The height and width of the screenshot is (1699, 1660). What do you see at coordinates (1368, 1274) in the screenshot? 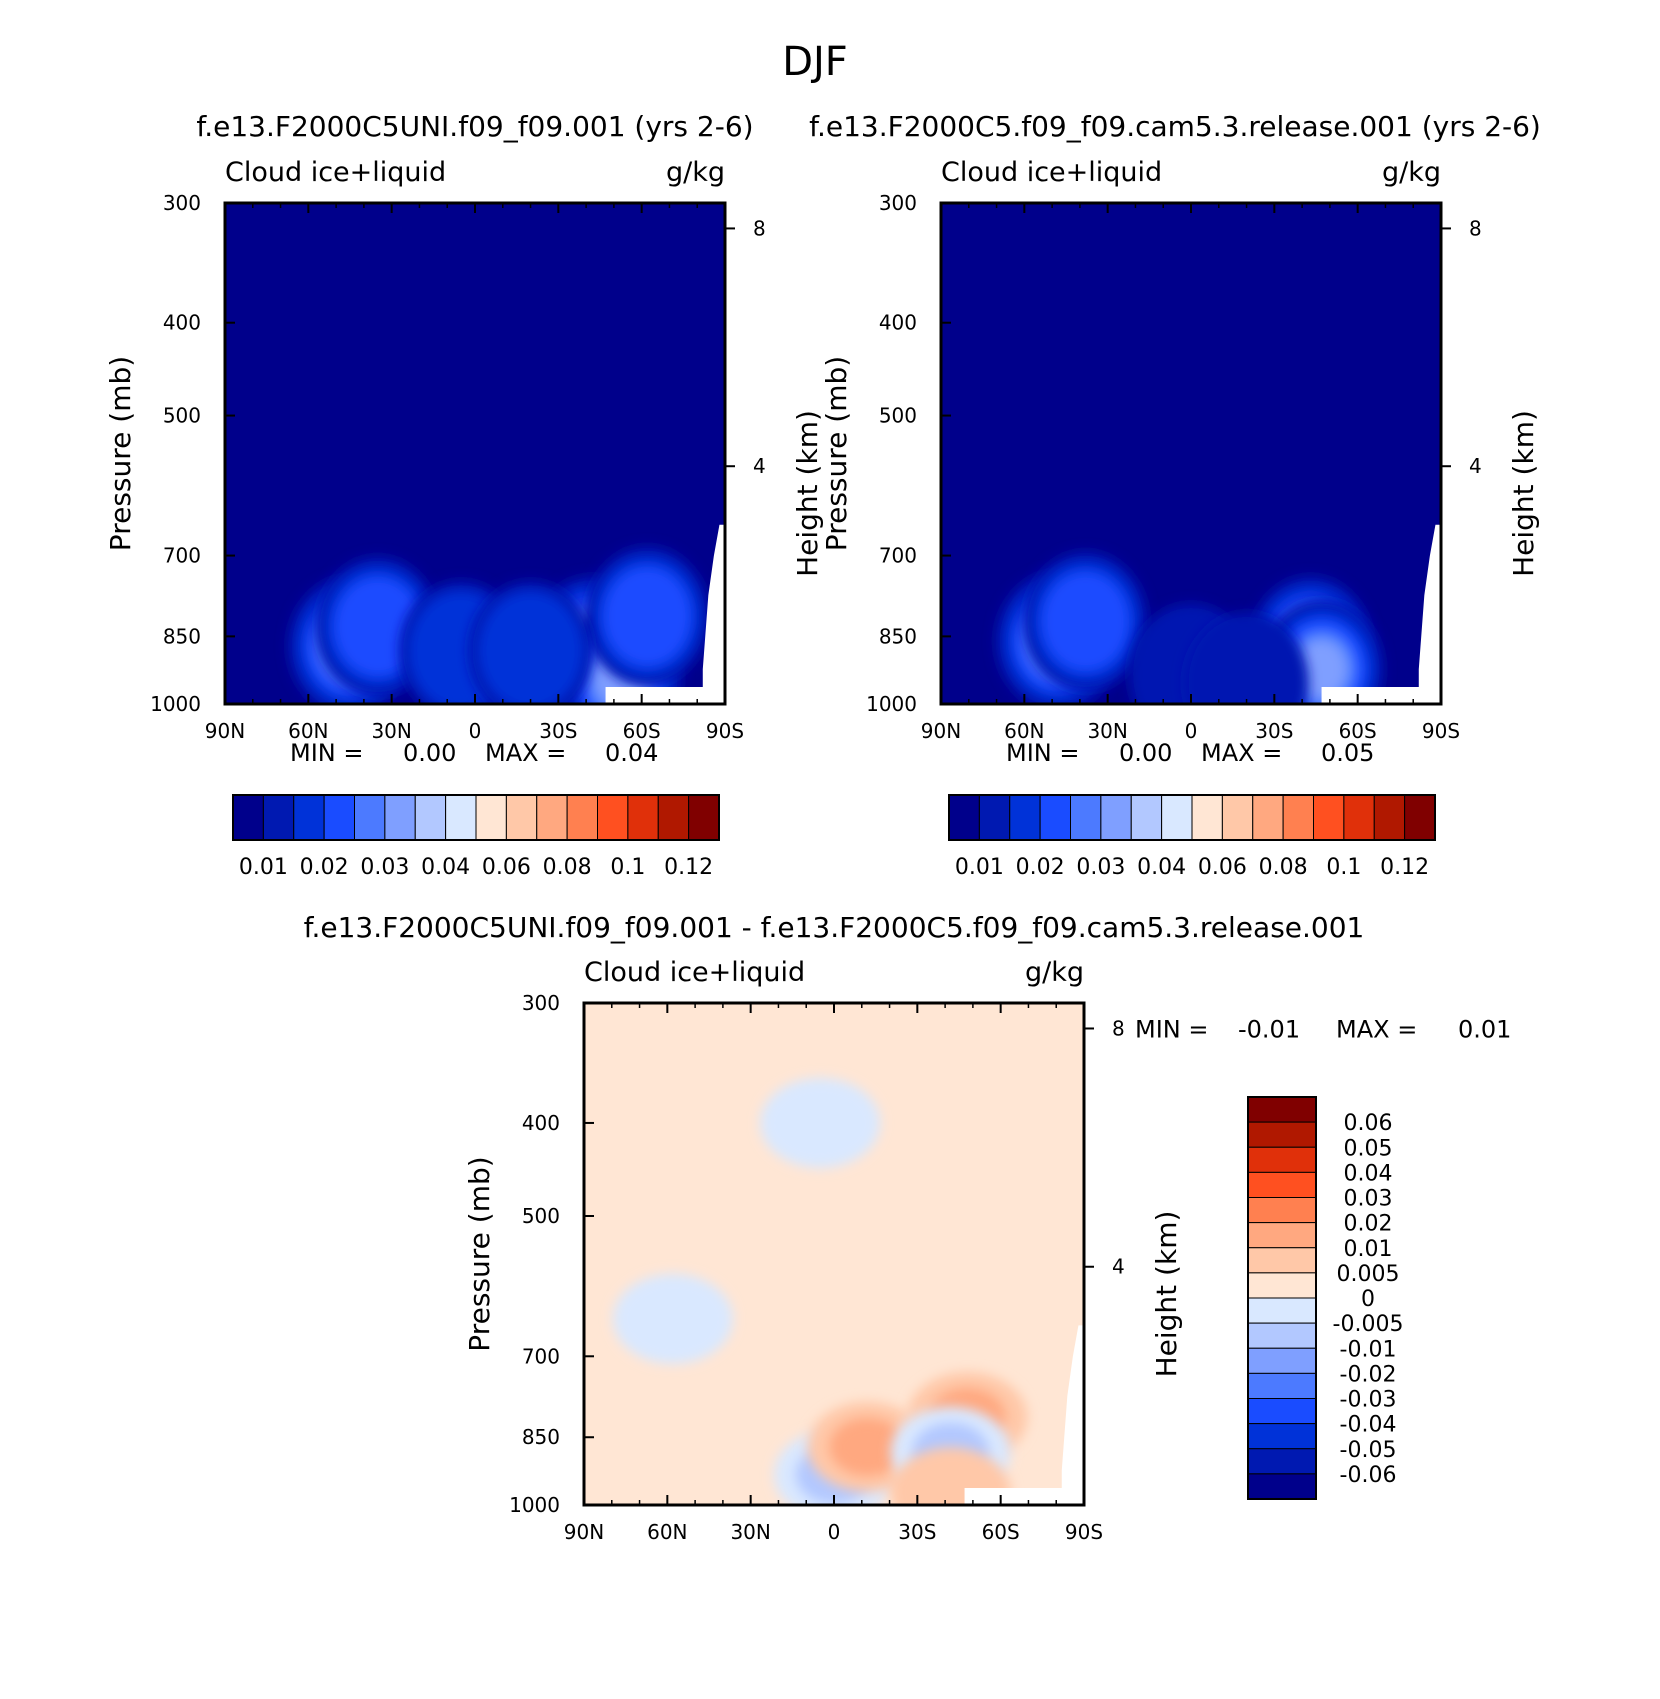
I see `colorbar-label: 0.005` at bounding box center [1368, 1274].